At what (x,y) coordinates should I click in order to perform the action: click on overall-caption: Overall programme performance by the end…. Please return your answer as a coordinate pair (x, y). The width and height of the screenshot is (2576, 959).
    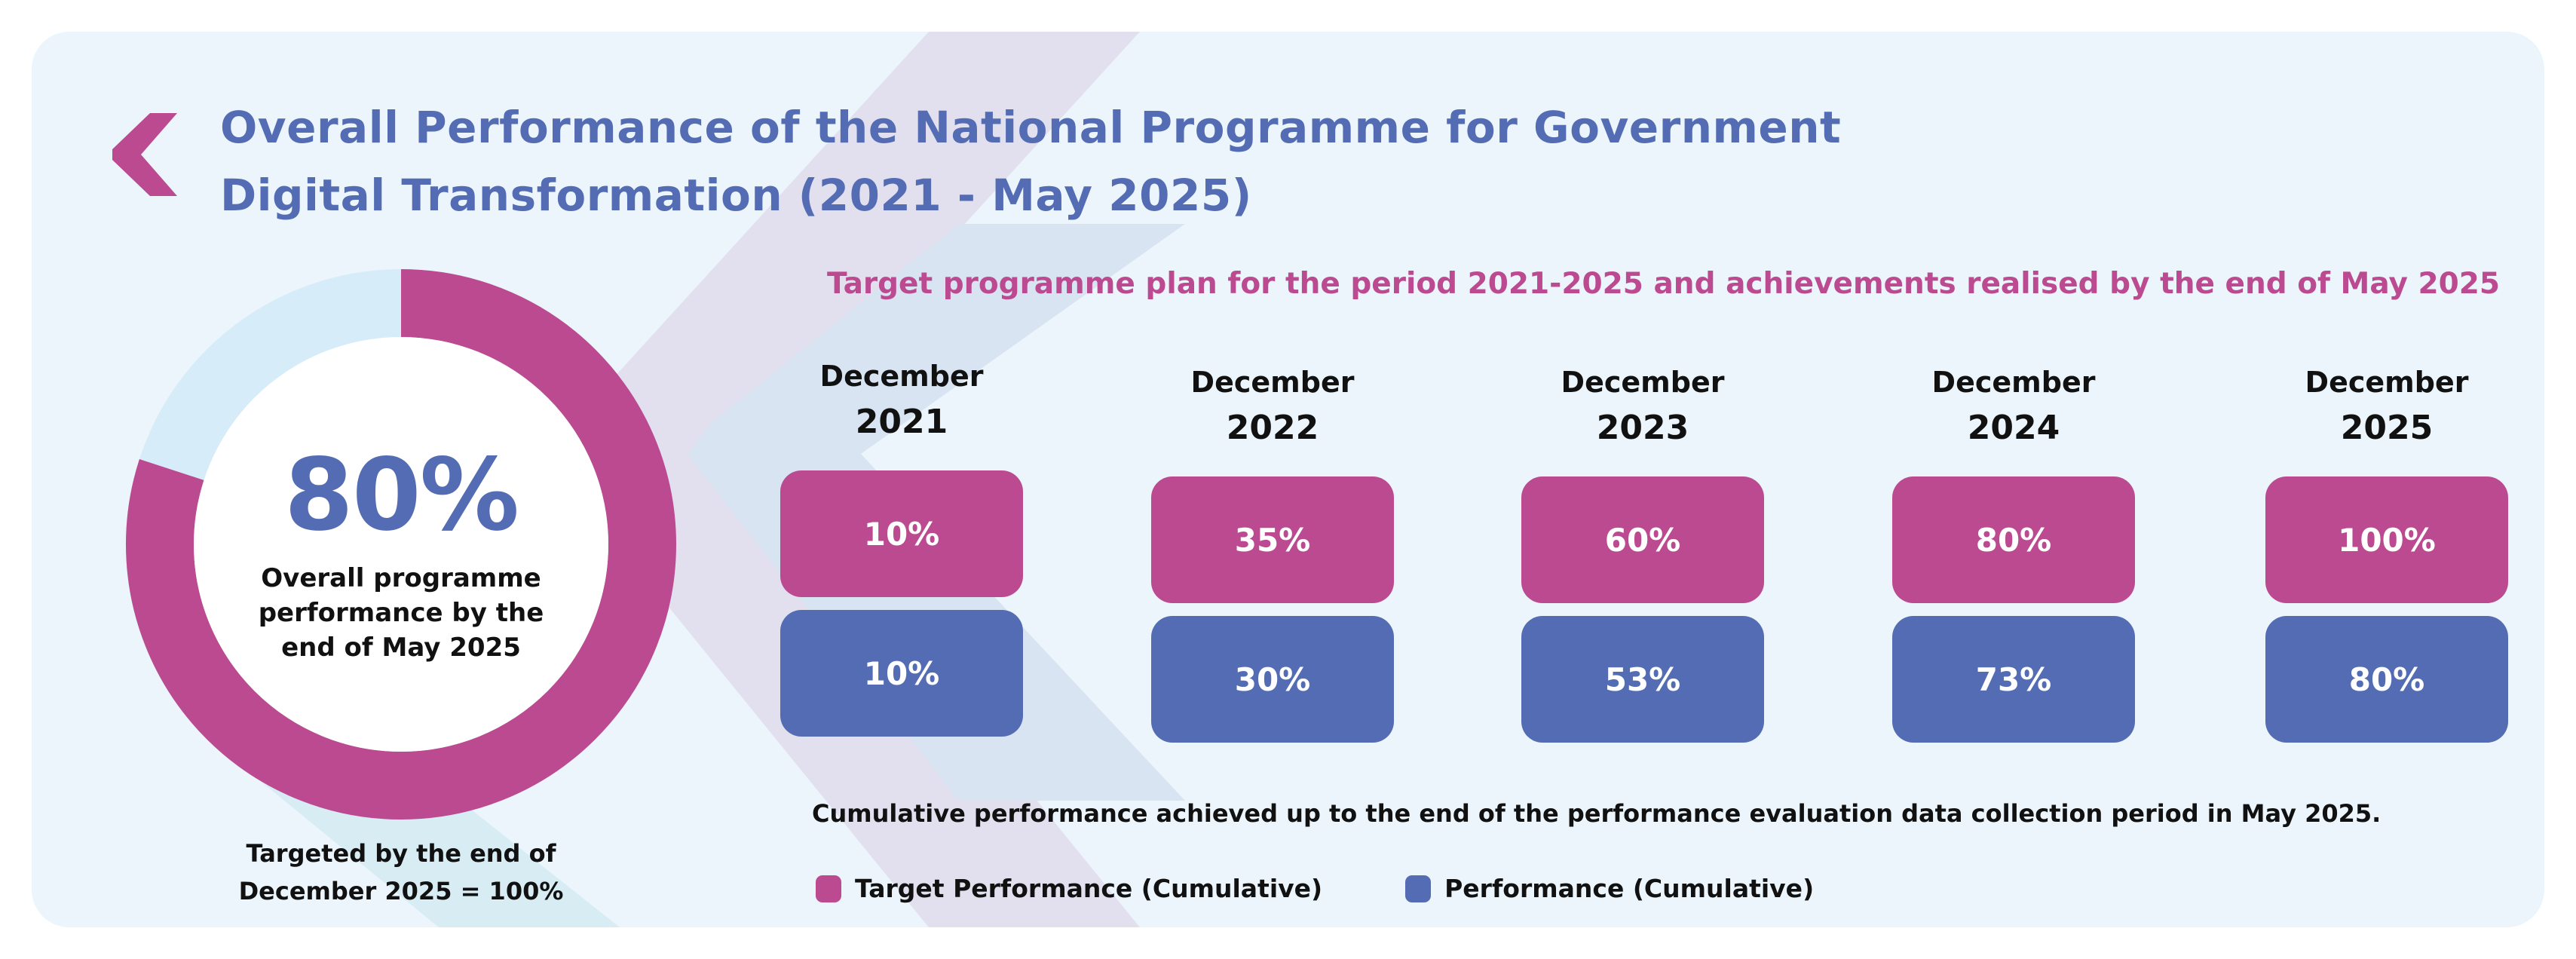
    Looking at the image, I should click on (401, 613).